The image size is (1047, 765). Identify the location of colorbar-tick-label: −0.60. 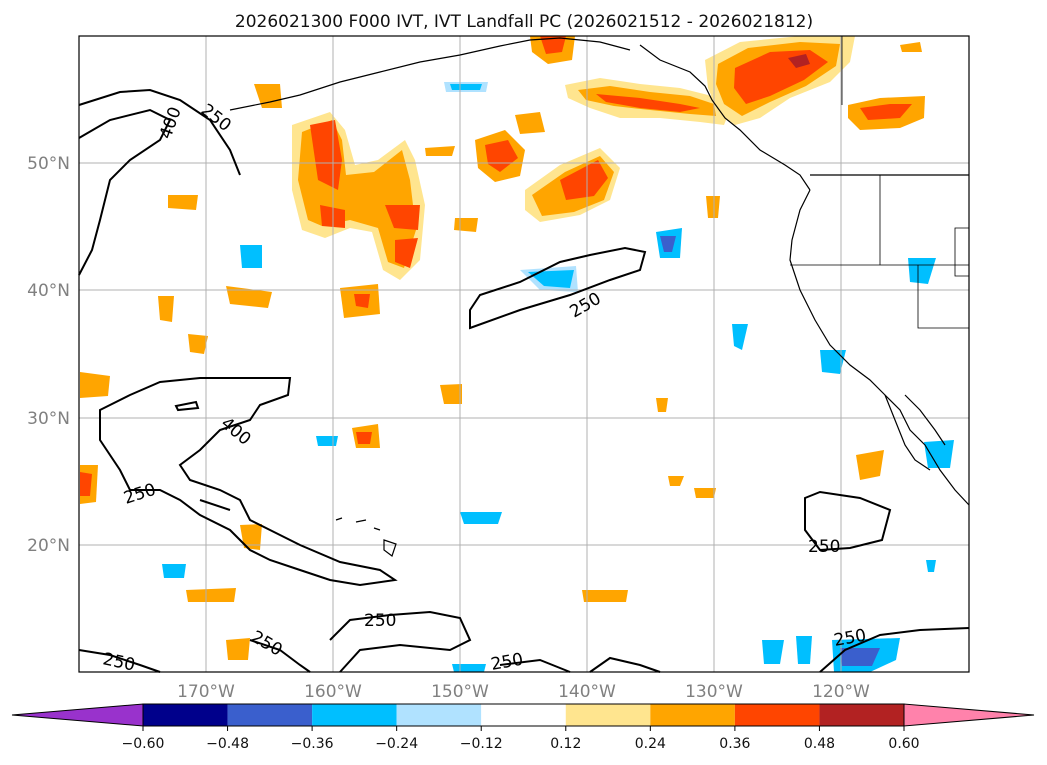
(143, 744).